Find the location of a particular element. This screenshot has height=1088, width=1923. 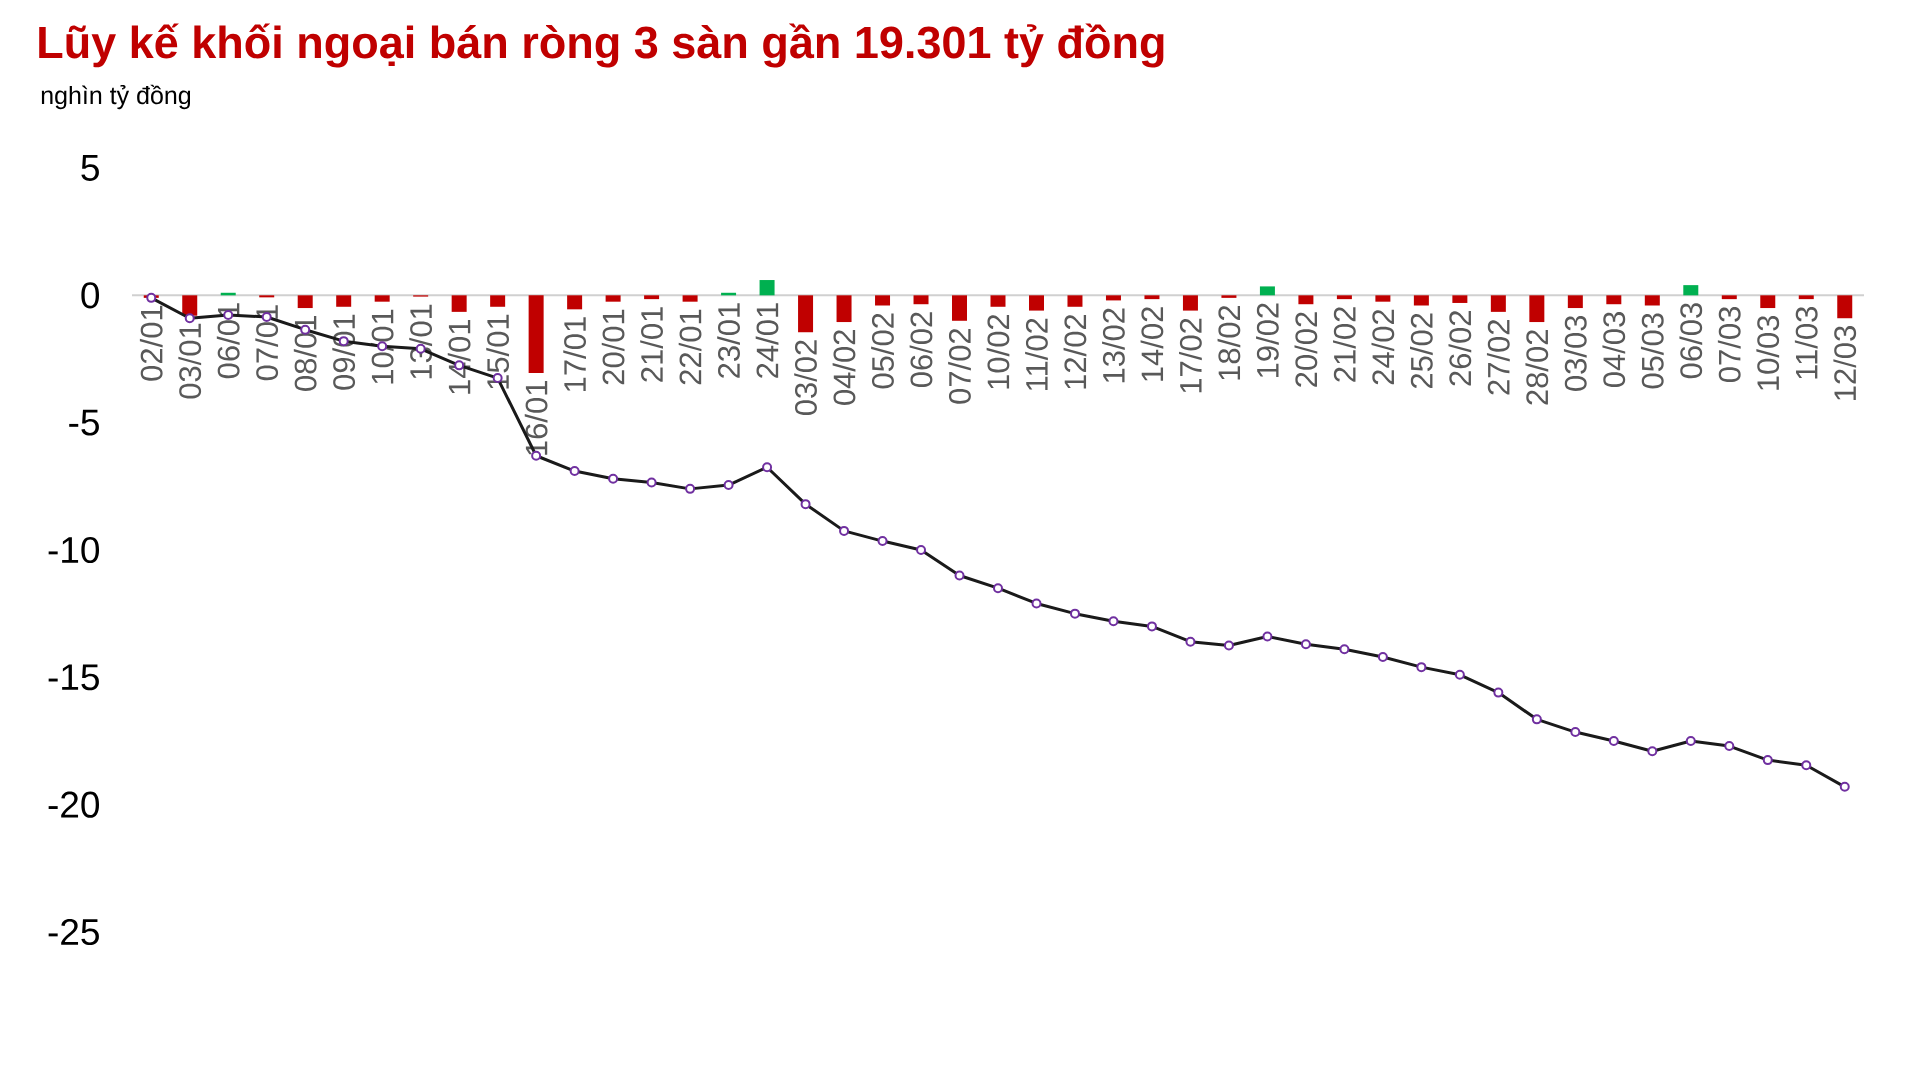

x-tick-label: 15/01 is located at coordinates (498, 351).